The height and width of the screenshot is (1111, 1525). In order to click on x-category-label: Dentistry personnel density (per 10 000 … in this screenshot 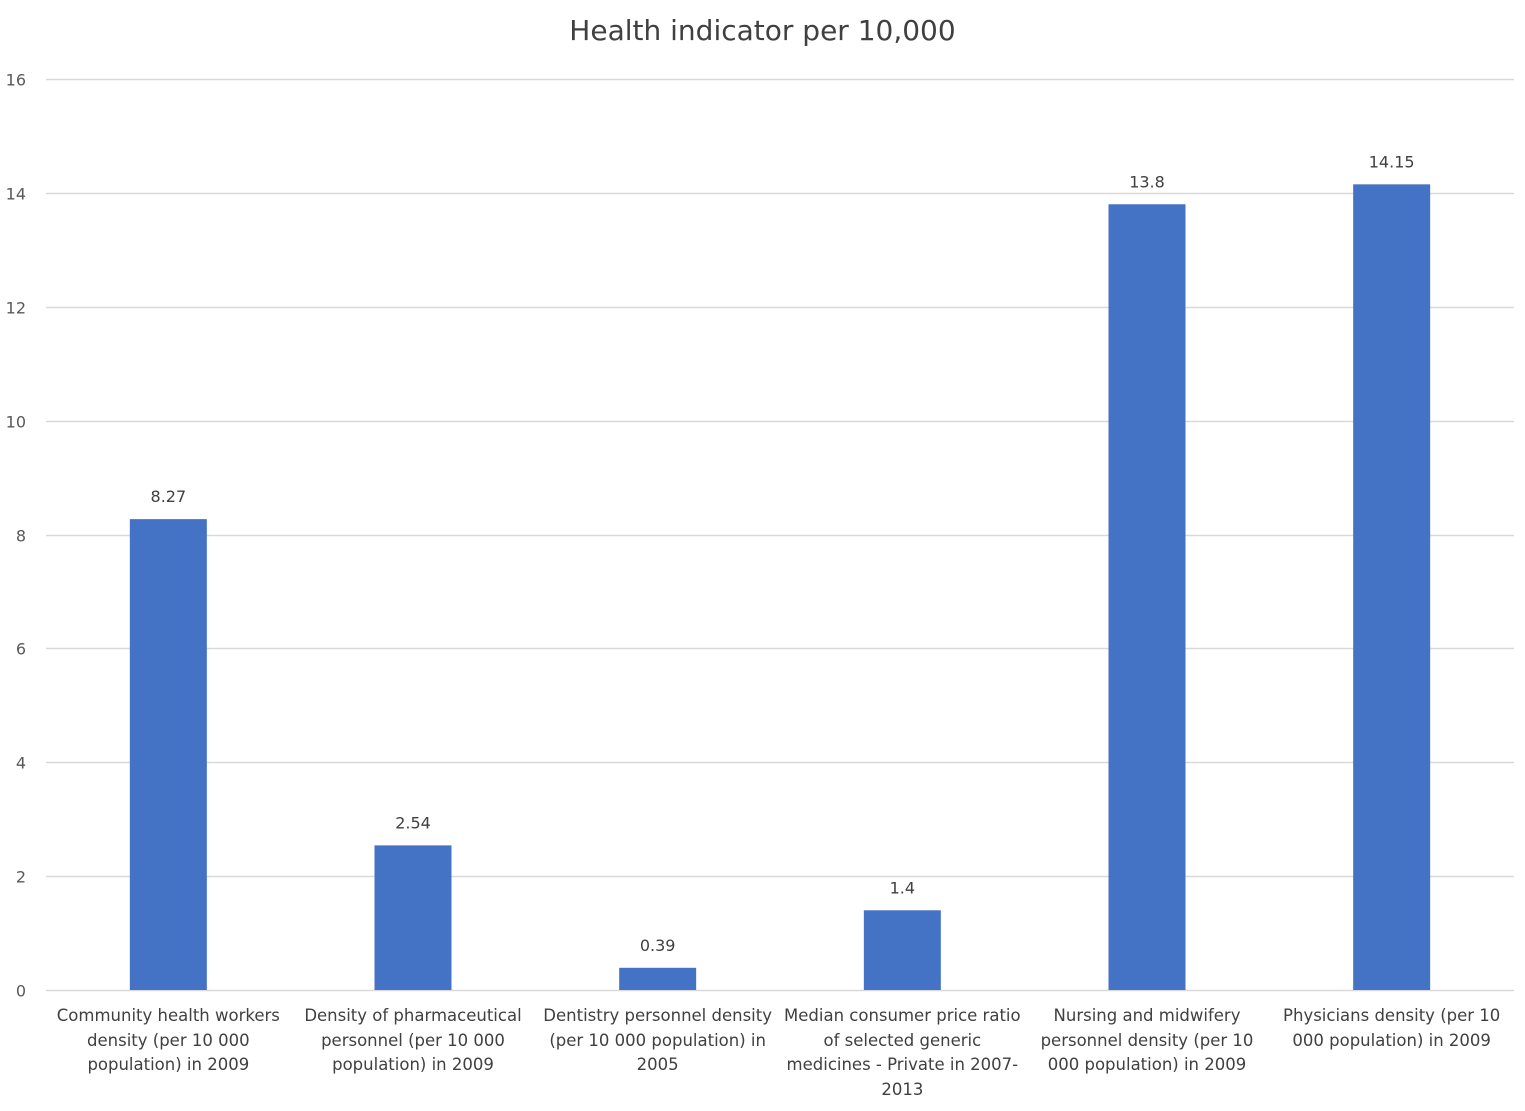, I will do `click(658, 1040)`.